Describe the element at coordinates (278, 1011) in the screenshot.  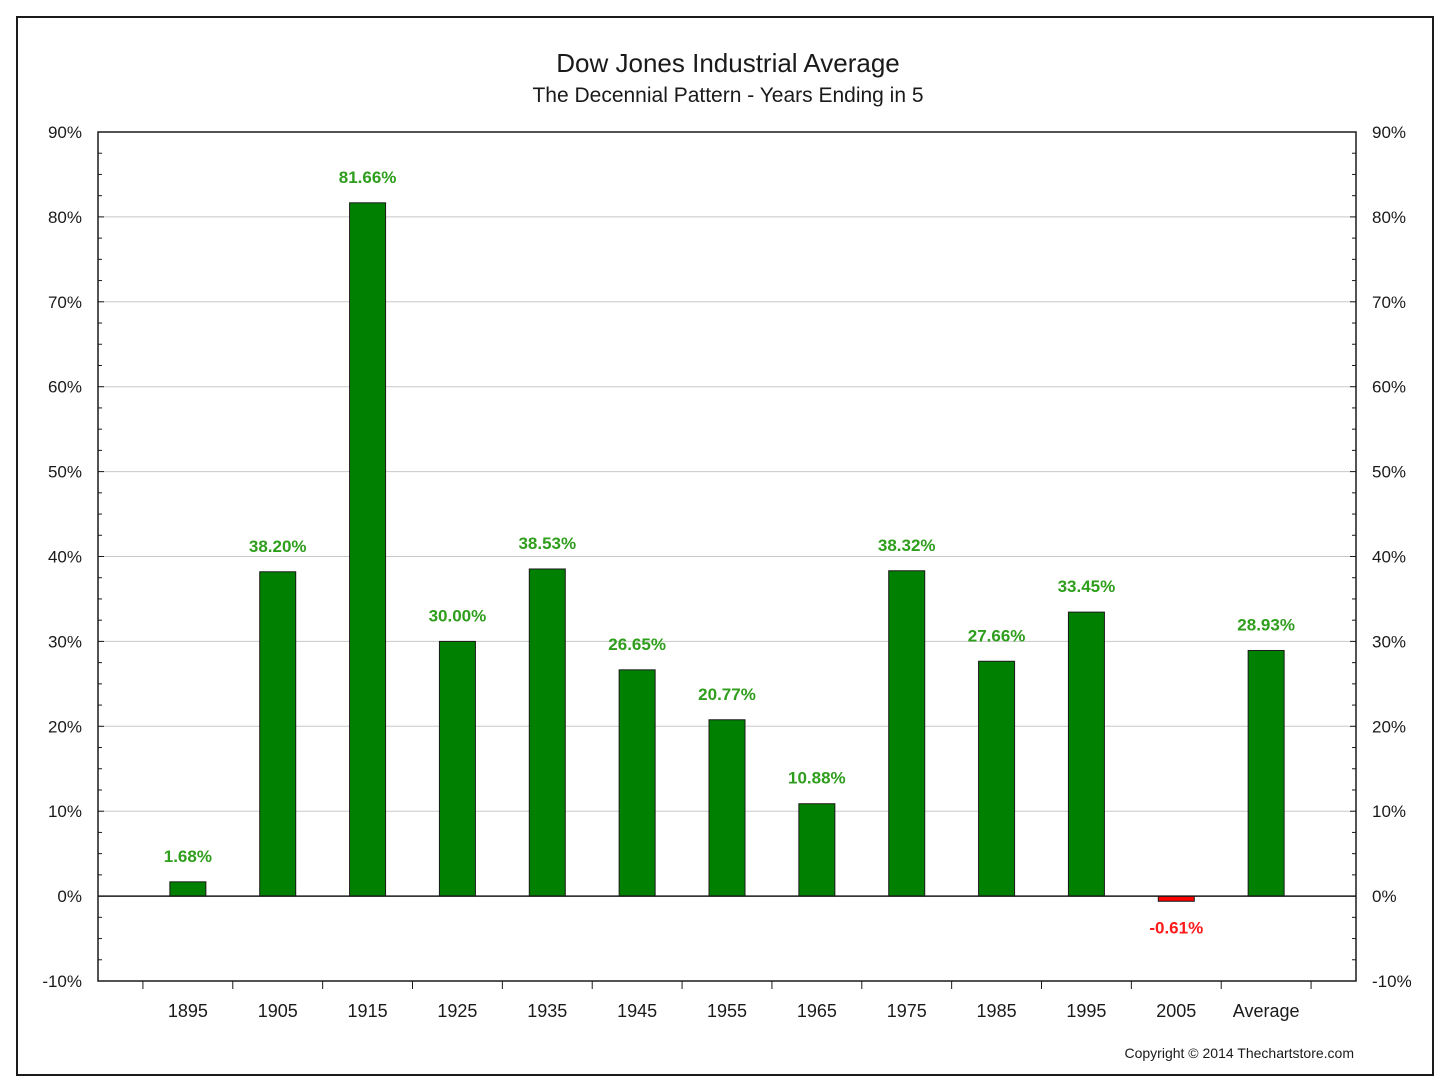
I see `x-tick-label: 1905` at that location.